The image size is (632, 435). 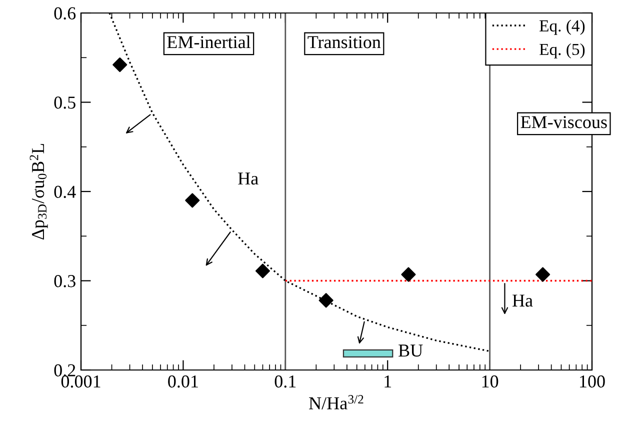 I want to click on x-tick-label: 10, so click(x=490, y=381).